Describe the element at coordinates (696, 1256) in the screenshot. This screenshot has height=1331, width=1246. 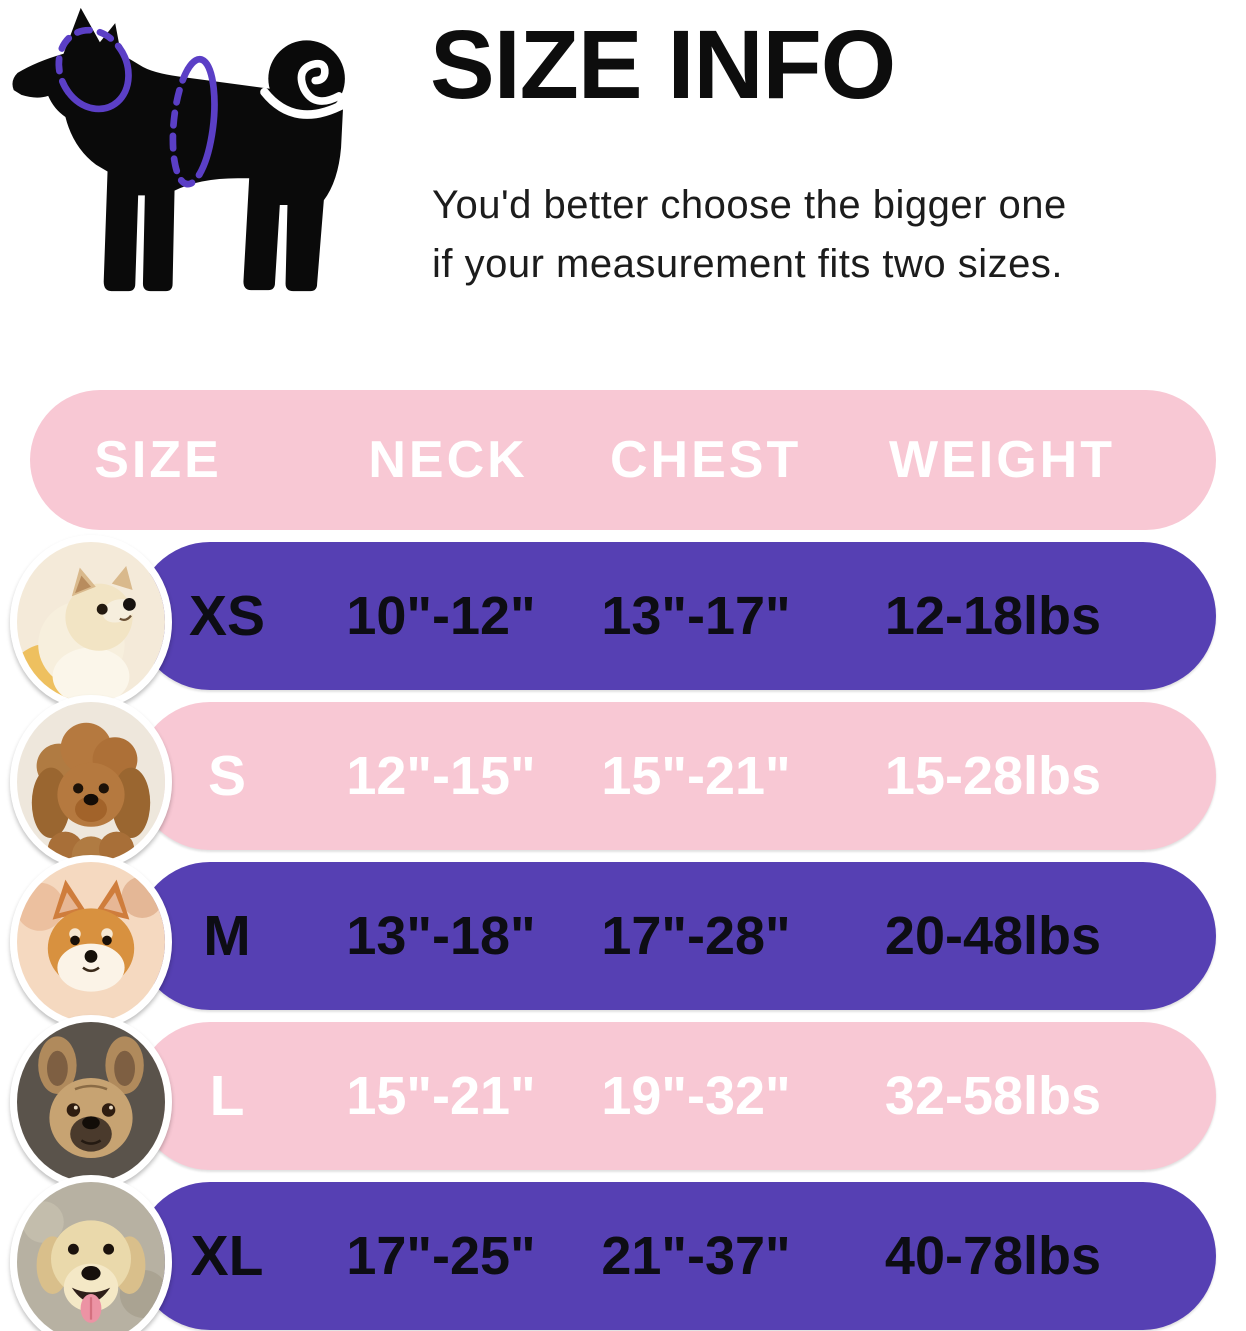
I see `chest-value: 21"-37"` at that location.